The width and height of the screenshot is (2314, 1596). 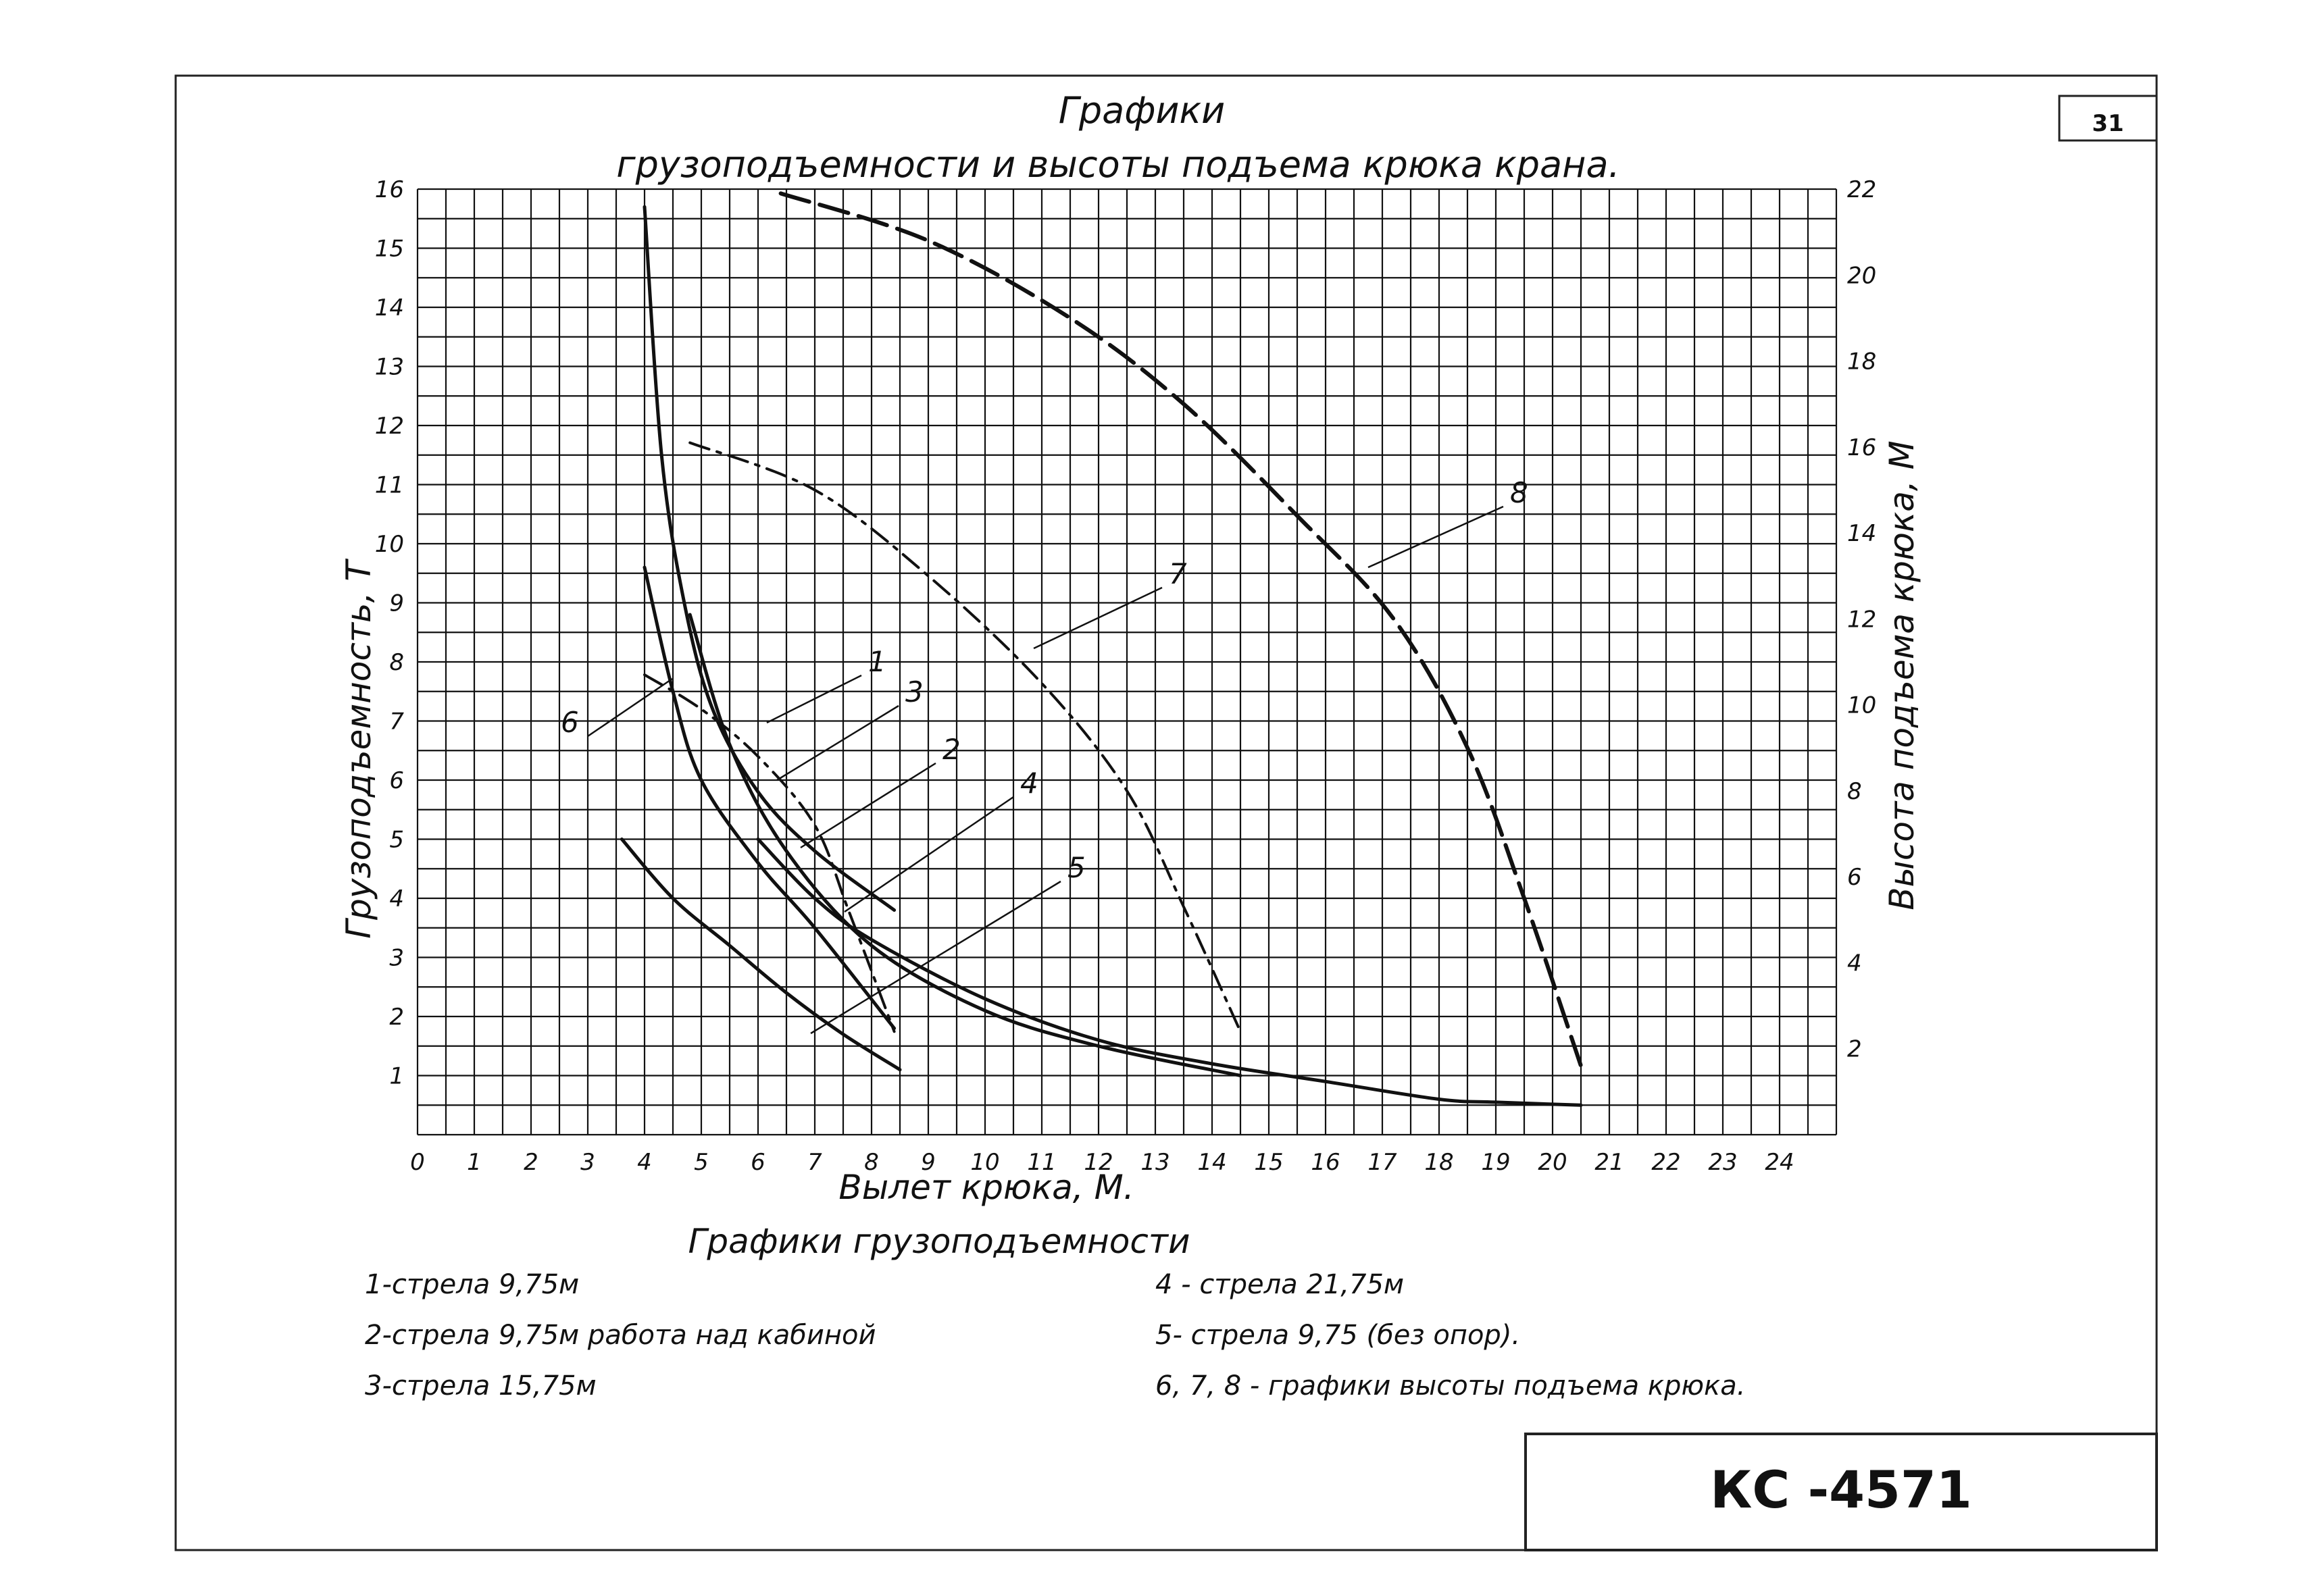 What do you see at coordinates (815, 1162) in the screenshot?
I see `x-tick-label: 7` at bounding box center [815, 1162].